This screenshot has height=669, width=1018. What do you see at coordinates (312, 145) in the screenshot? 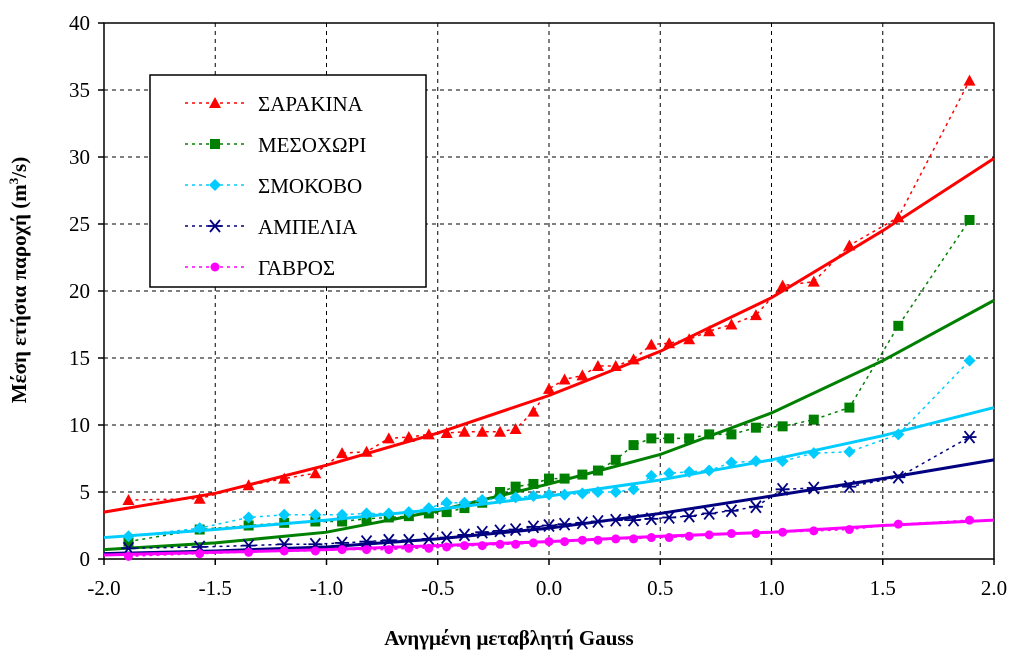
I see `legend-square-label: ΜΕΣΟΧΩΡΙ` at bounding box center [312, 145].